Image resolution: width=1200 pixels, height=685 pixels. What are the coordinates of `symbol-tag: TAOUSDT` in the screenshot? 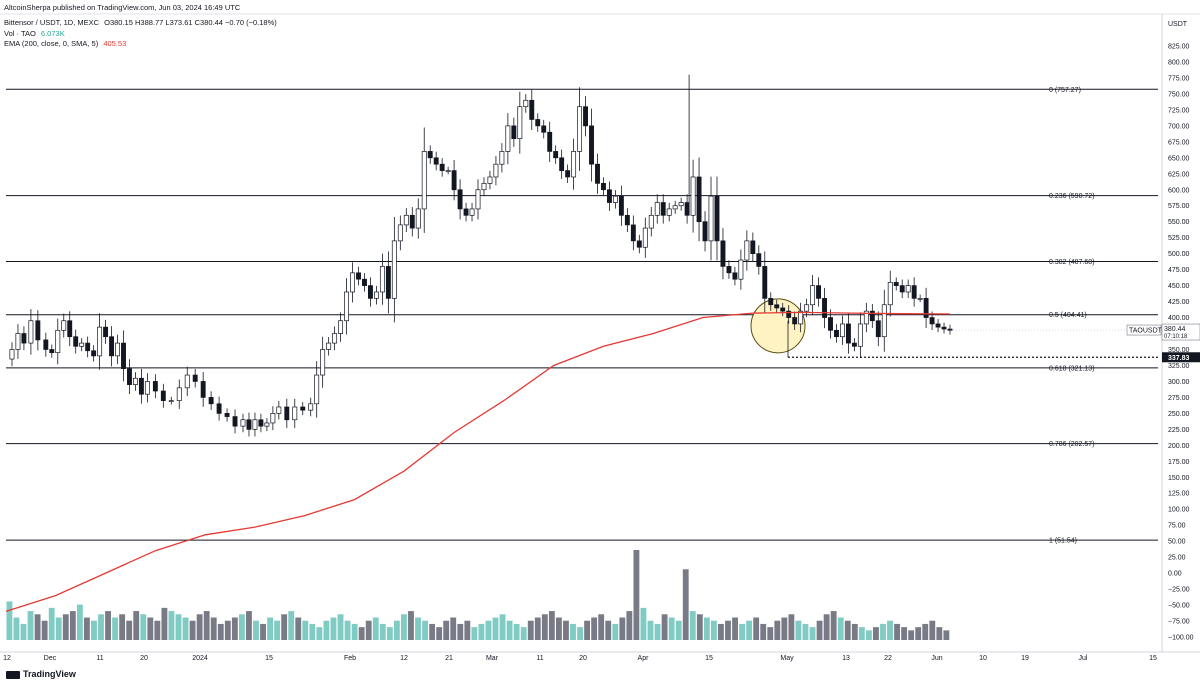 It's located at (1146, 331).